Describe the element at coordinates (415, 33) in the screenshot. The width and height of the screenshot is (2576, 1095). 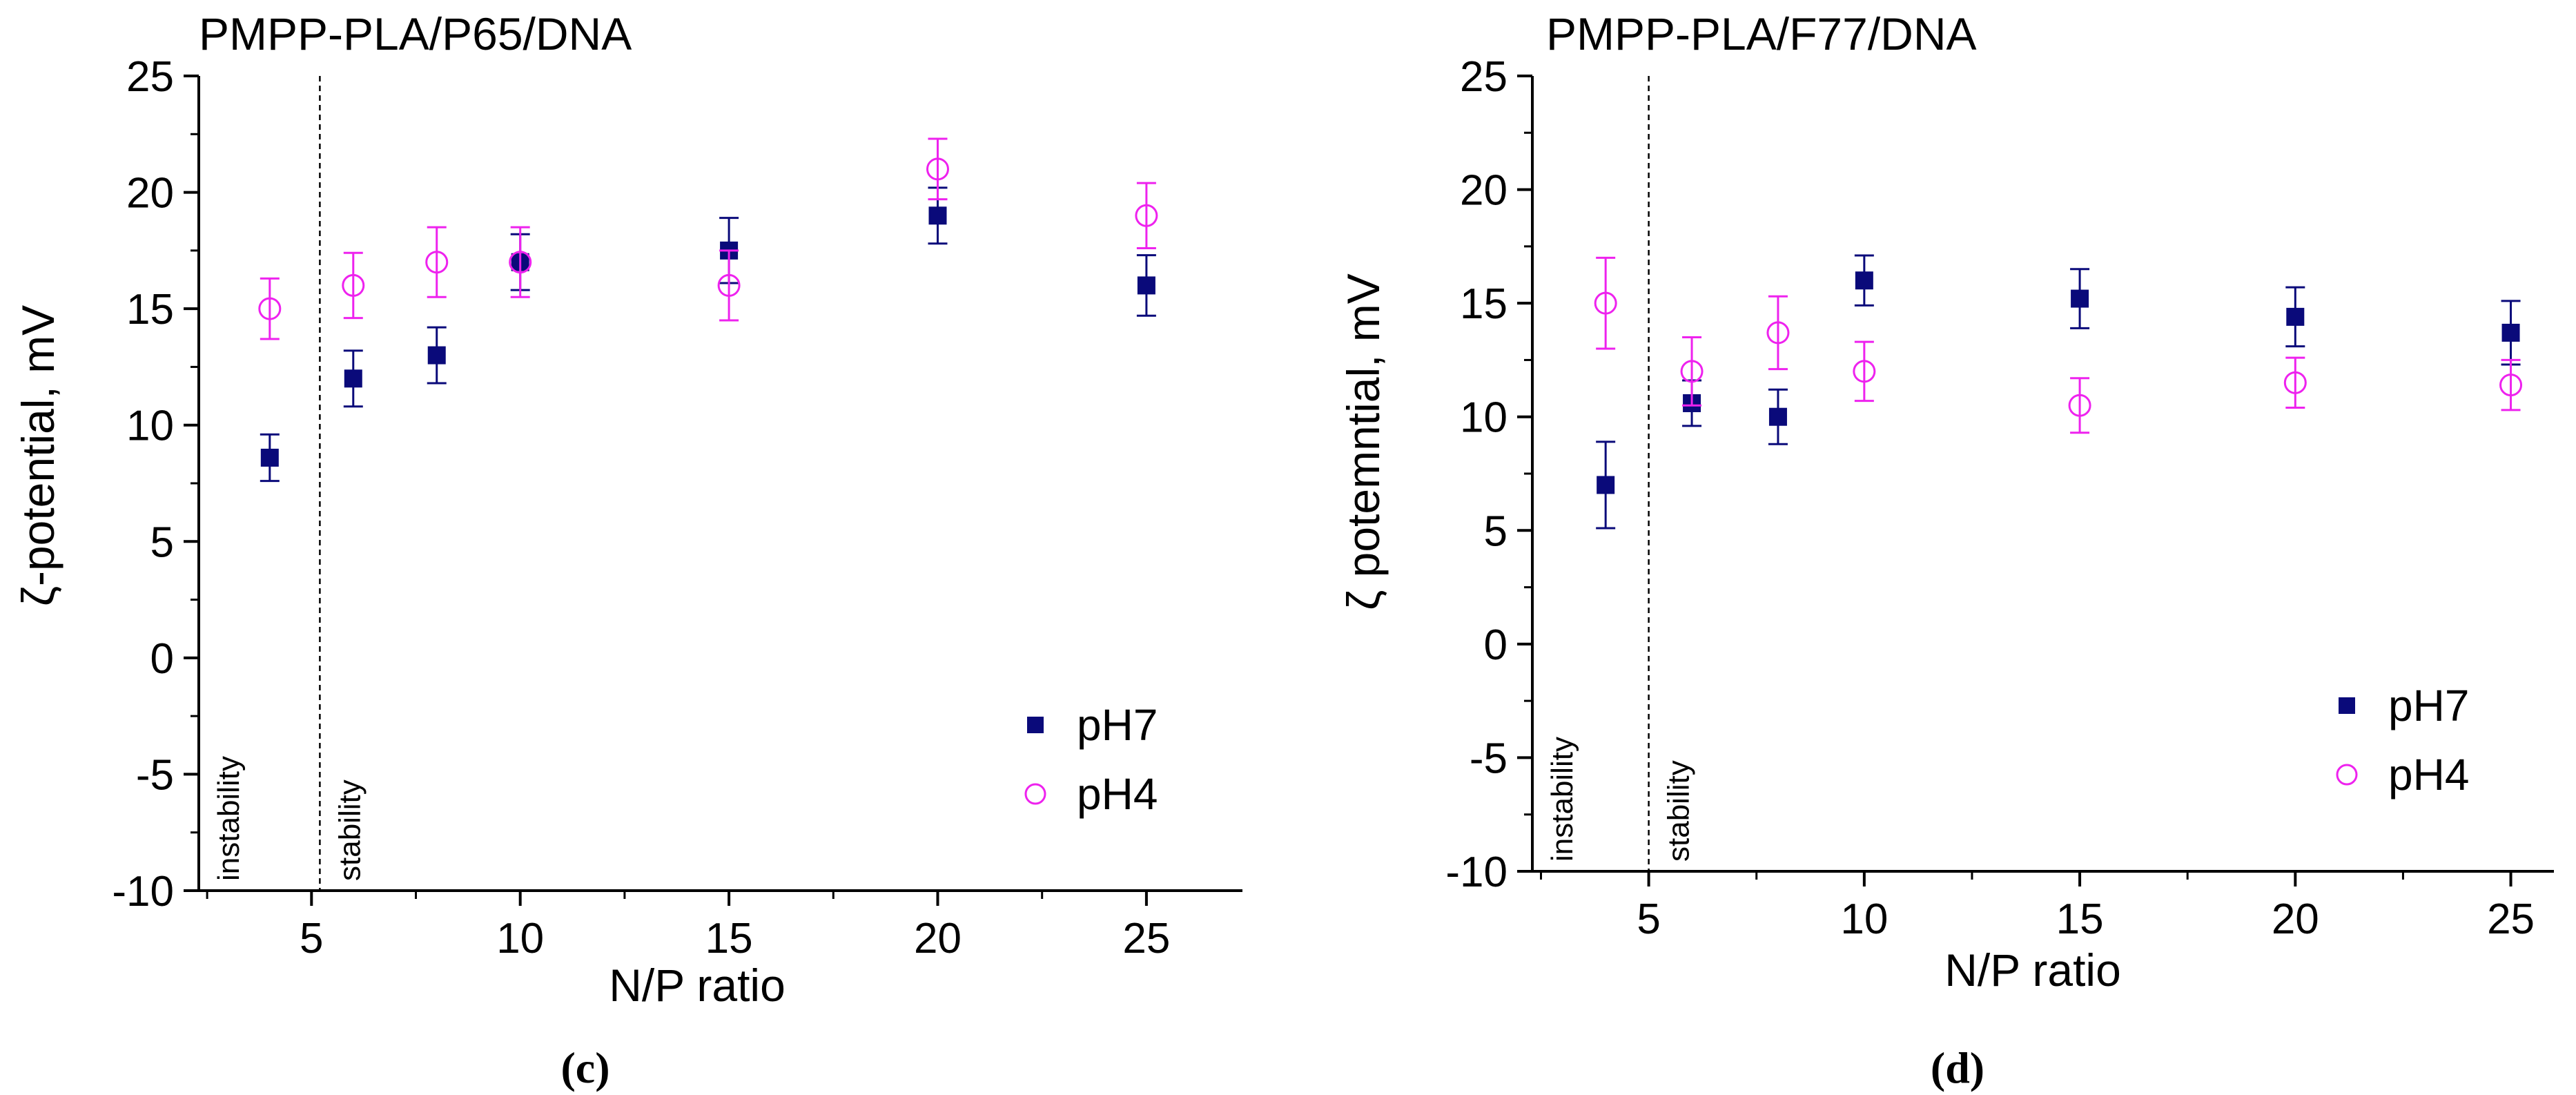
I see `chart-title: PMPP-PLA/P65/DNA` at that location.